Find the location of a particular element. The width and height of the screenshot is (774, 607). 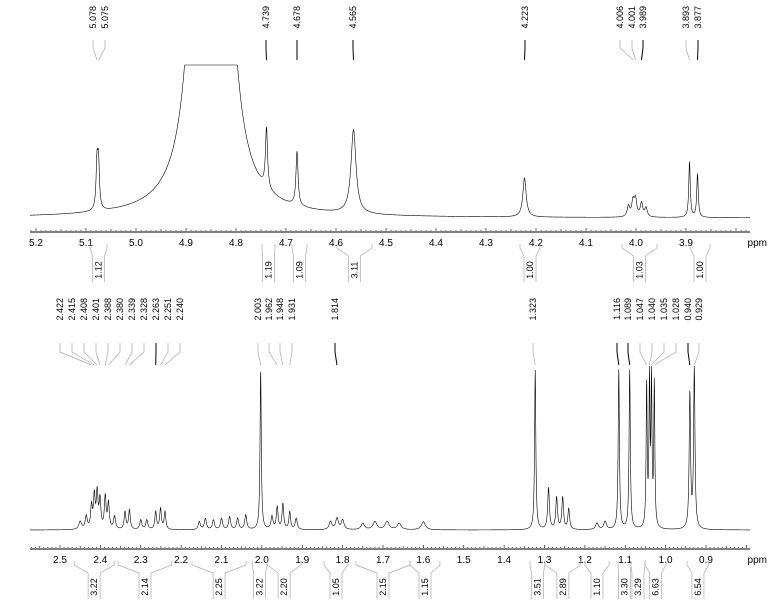

peak-label: 3.893 is located at coordinates (686, 17).